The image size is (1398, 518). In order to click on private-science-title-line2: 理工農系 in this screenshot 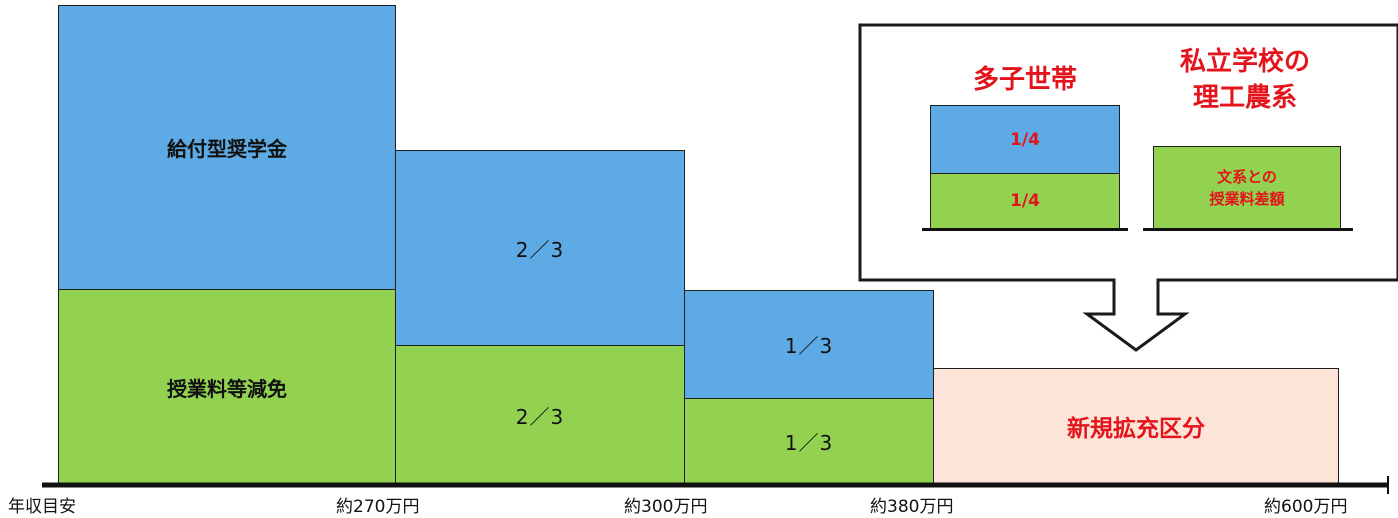, I will do `click(1244, 98)`.